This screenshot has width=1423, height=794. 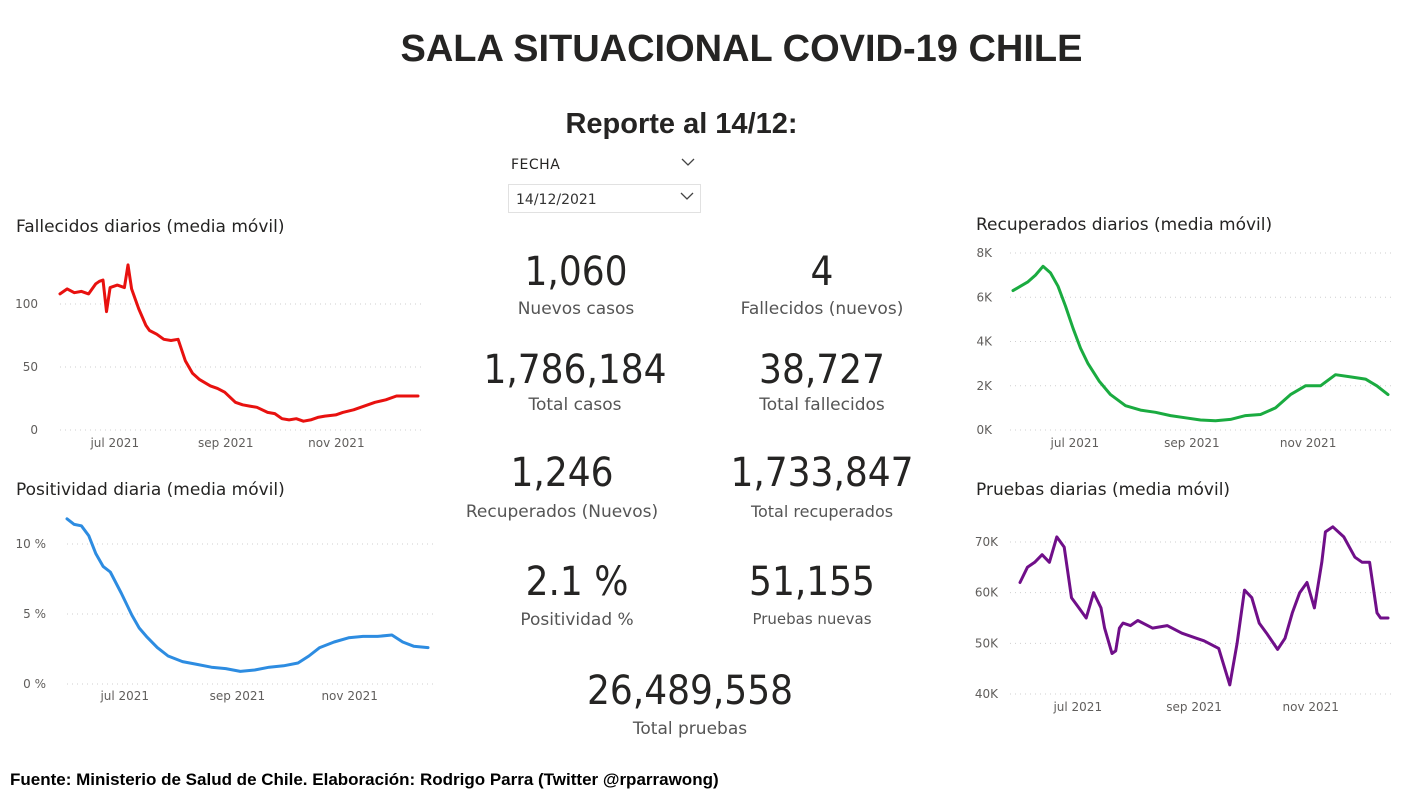 I want to click on page-title: SALA SITUACIONAL COVID-19 CHILE, so click(x=741, y=49).